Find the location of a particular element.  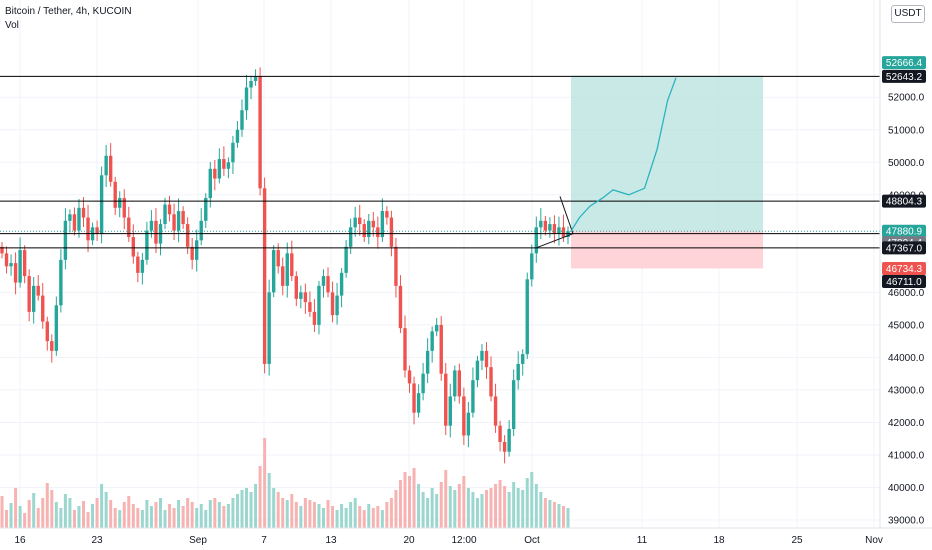

x-tick-label: 13 is located at coordinates (331, 540).